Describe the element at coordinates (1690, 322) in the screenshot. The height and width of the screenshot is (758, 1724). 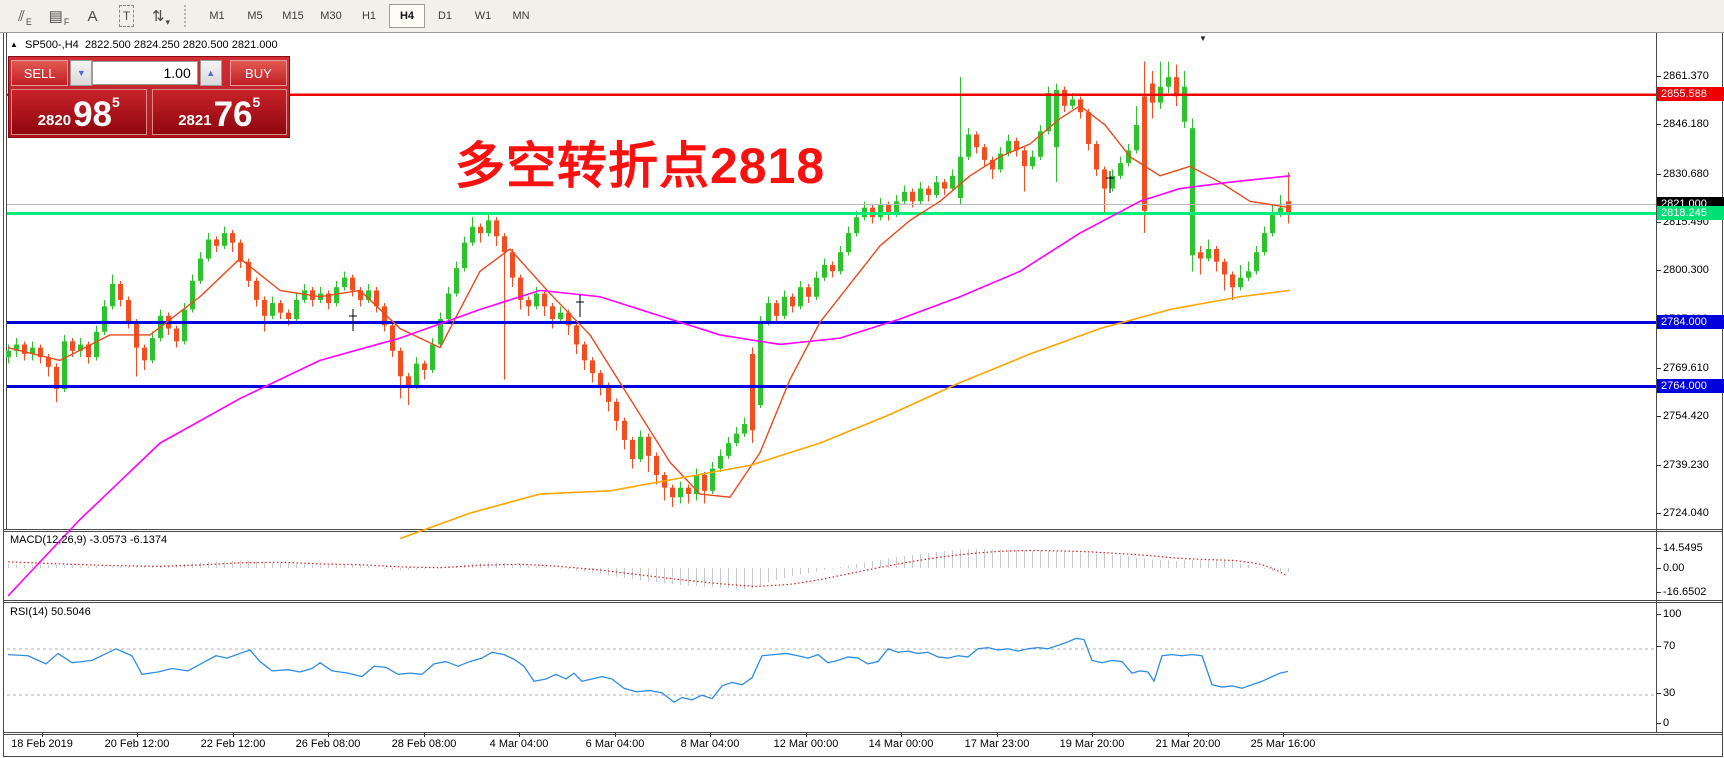
I see `price-badge-2784.000: 2784.000` at that location.